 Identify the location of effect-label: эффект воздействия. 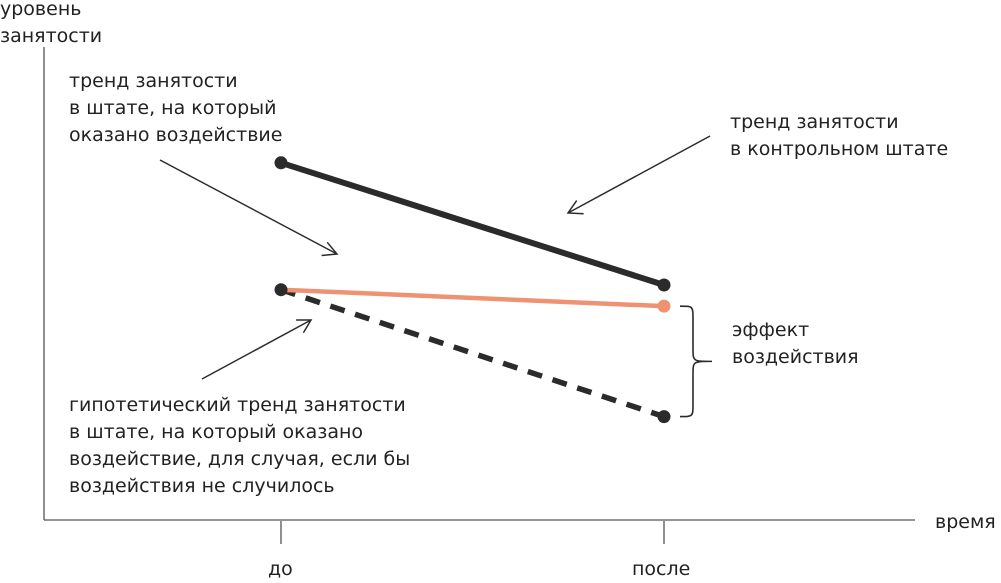
(795, 344).